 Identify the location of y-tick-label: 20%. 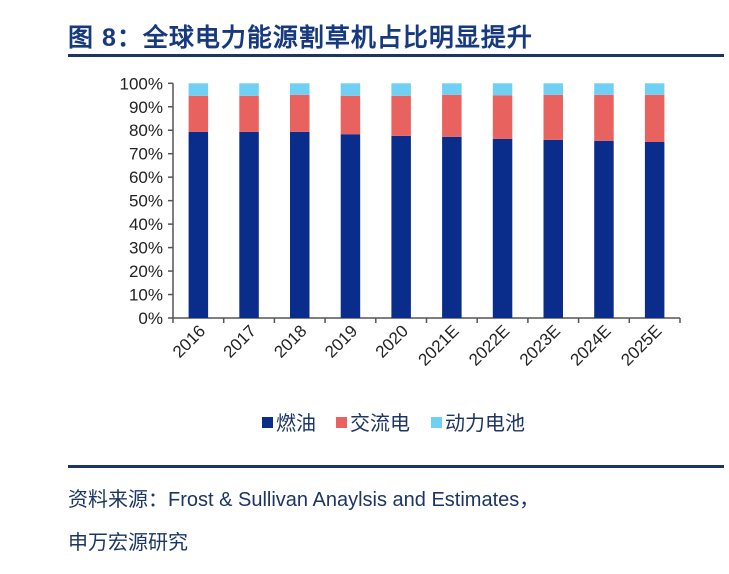
(146, 271).